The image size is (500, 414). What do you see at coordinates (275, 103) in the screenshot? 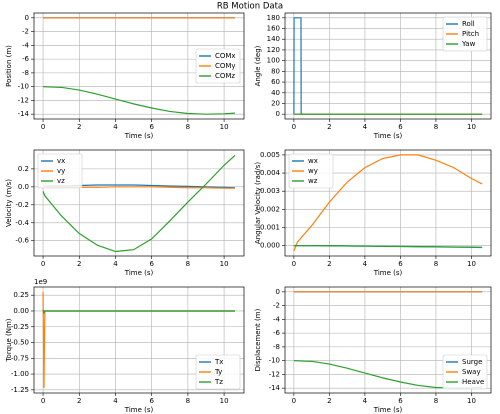
I see `y-tick-label: 20` at bounding box center [275, 103].